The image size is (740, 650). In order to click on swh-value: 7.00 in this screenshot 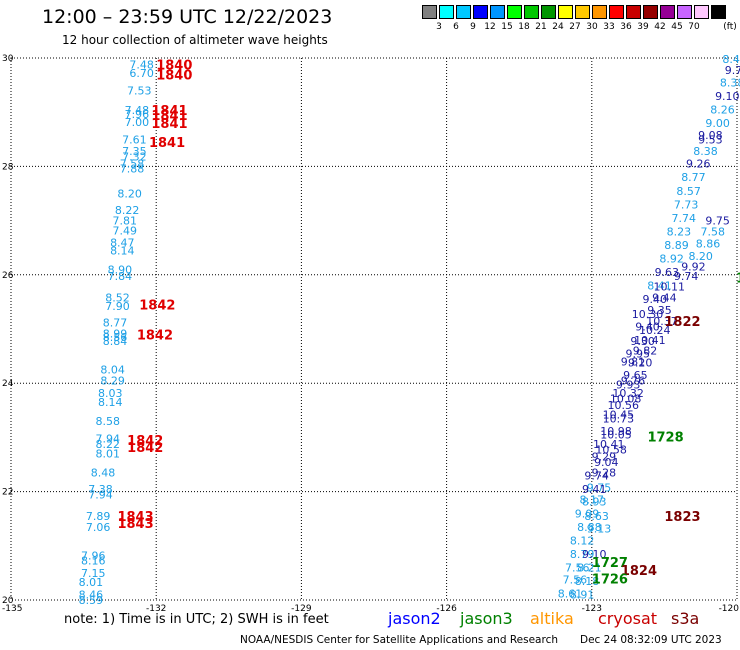, I will do `click(137, 122)`.